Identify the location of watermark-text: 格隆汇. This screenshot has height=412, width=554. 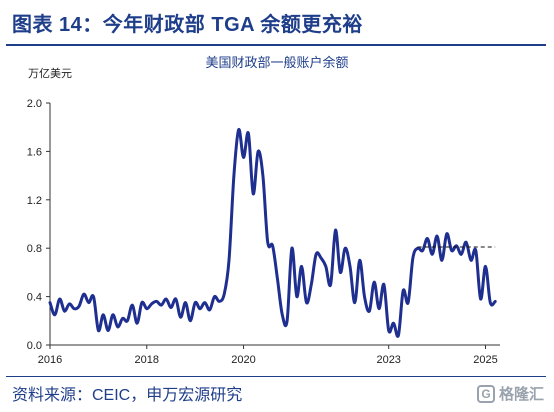
(521, 394).